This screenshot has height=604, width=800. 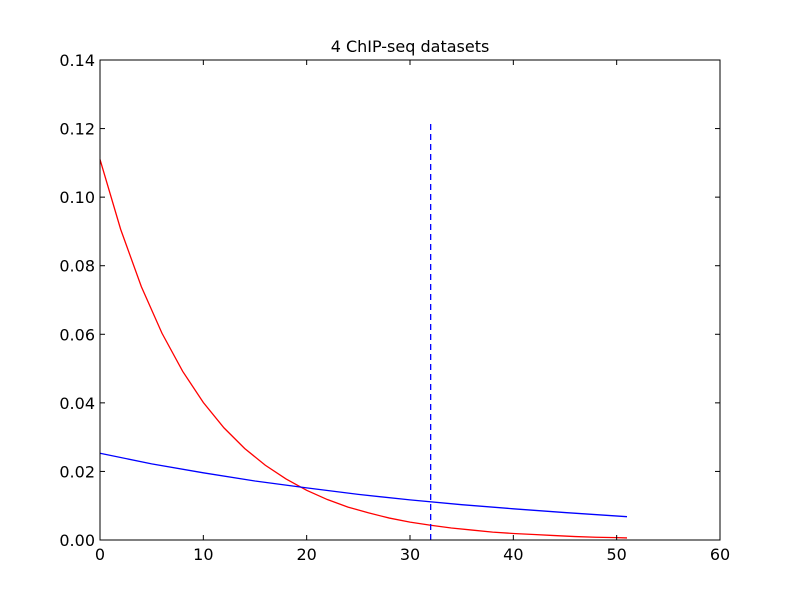 I want to click on x-tick-label: 10, so click(x=203, y=554).